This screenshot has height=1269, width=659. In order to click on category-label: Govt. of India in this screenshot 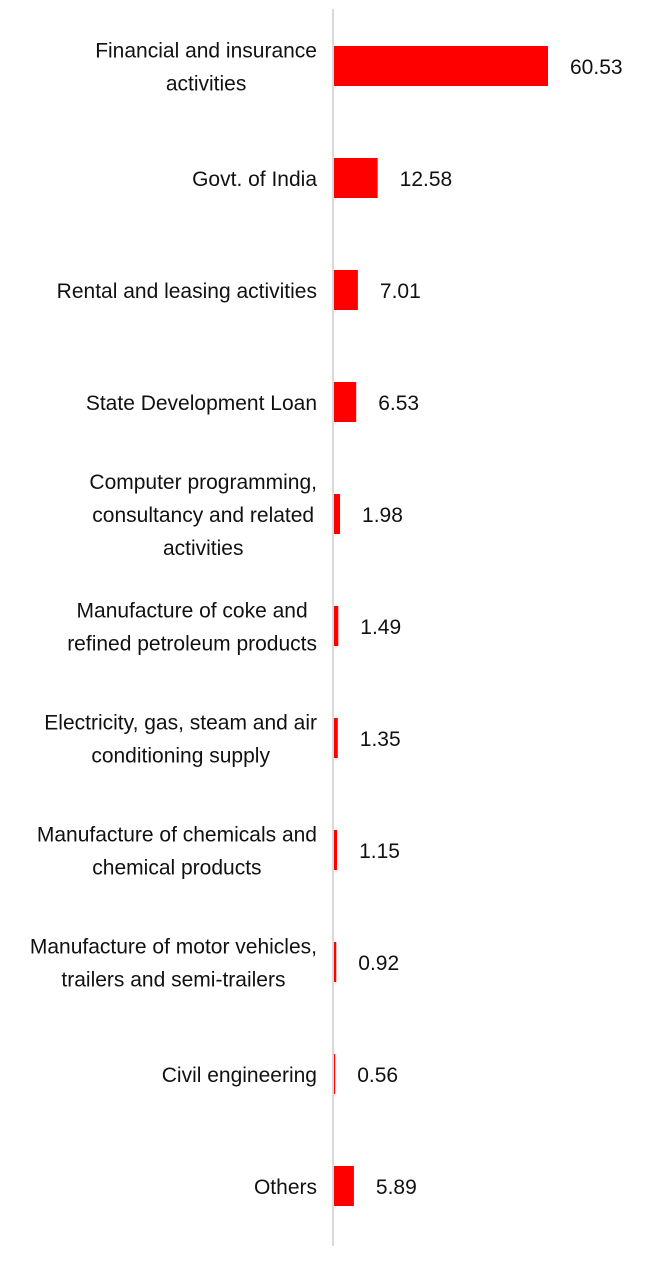, I will do `click(254, 179)`.